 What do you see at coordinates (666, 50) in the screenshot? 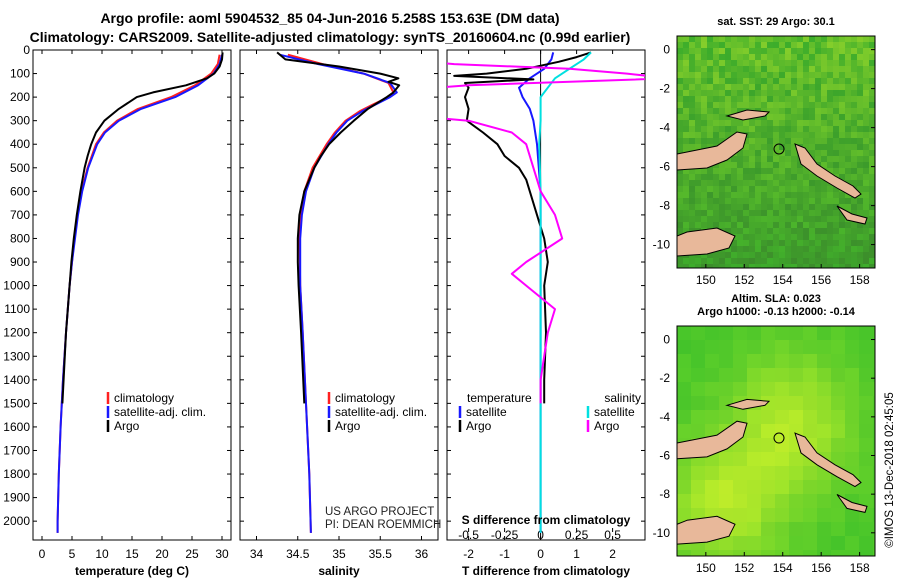
I see `map-lat-label: 0` at bounding box center [666, 50].